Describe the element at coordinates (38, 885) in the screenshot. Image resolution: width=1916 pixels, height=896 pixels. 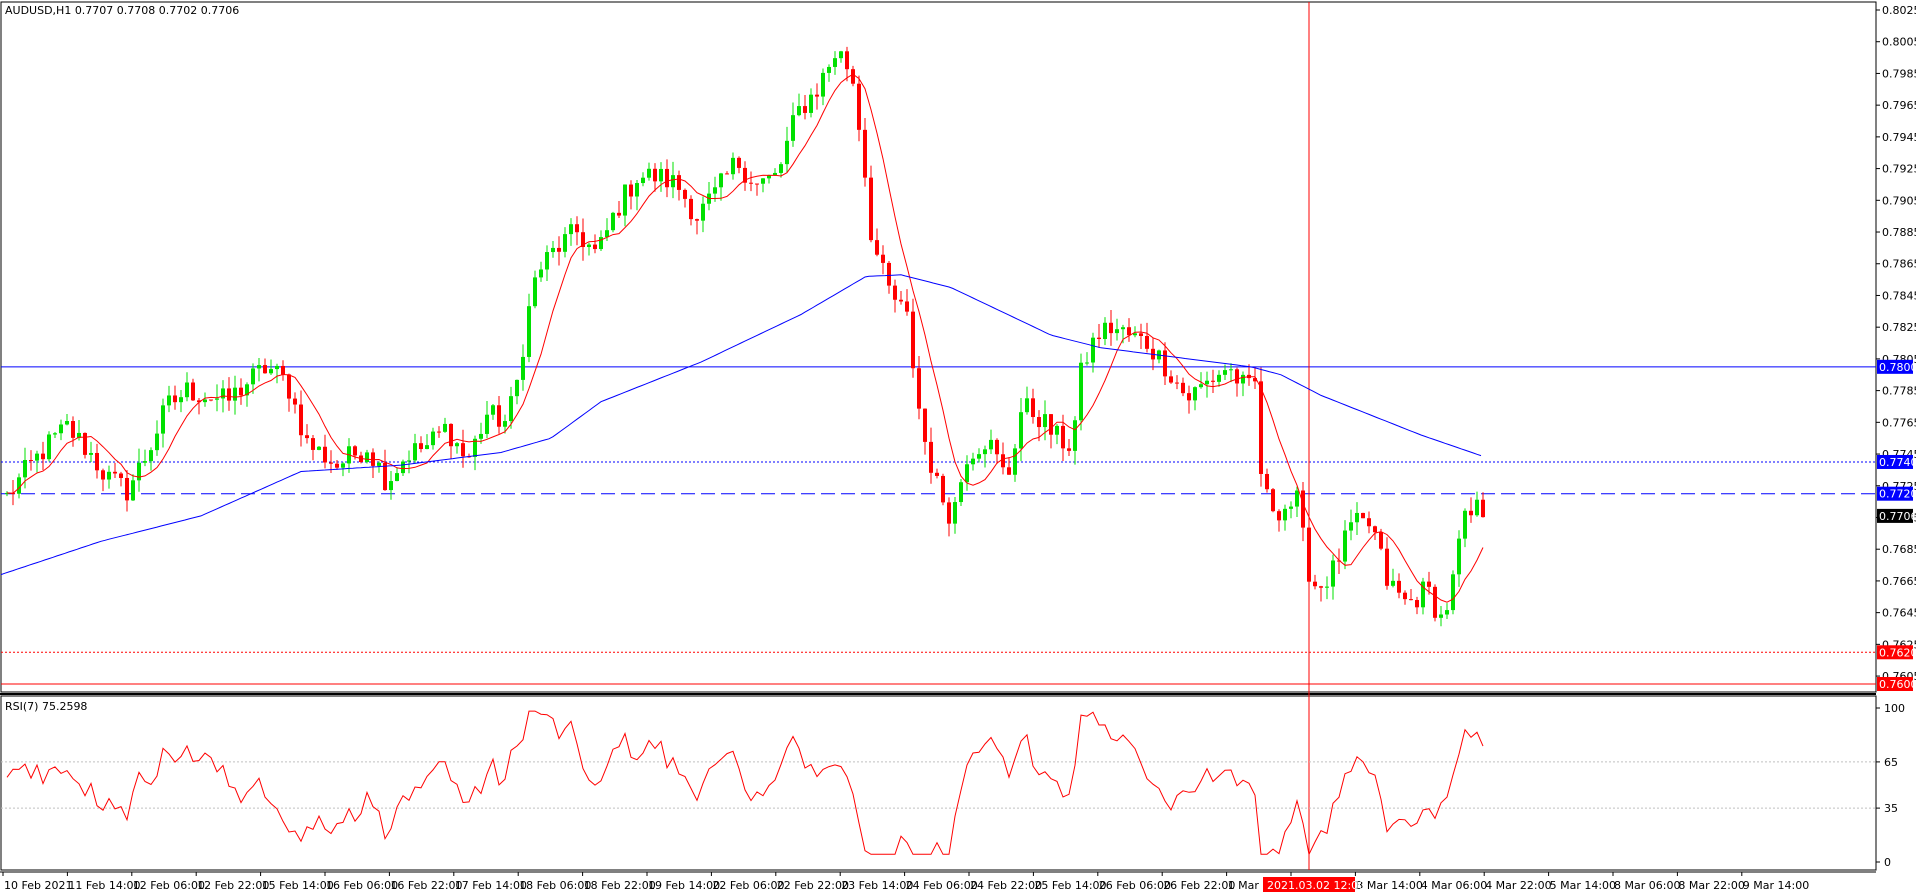
I see `time-tick-label: 10 Feb 2021` at that location.